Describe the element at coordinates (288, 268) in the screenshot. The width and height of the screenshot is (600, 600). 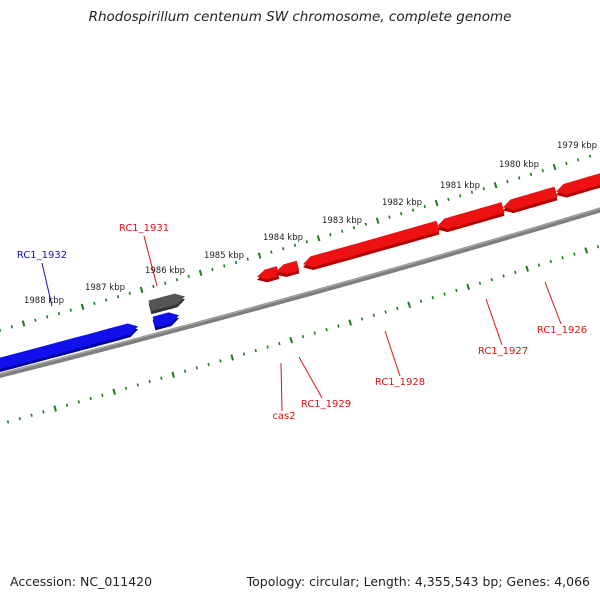
I see `gene-rc1-1929` at that location.